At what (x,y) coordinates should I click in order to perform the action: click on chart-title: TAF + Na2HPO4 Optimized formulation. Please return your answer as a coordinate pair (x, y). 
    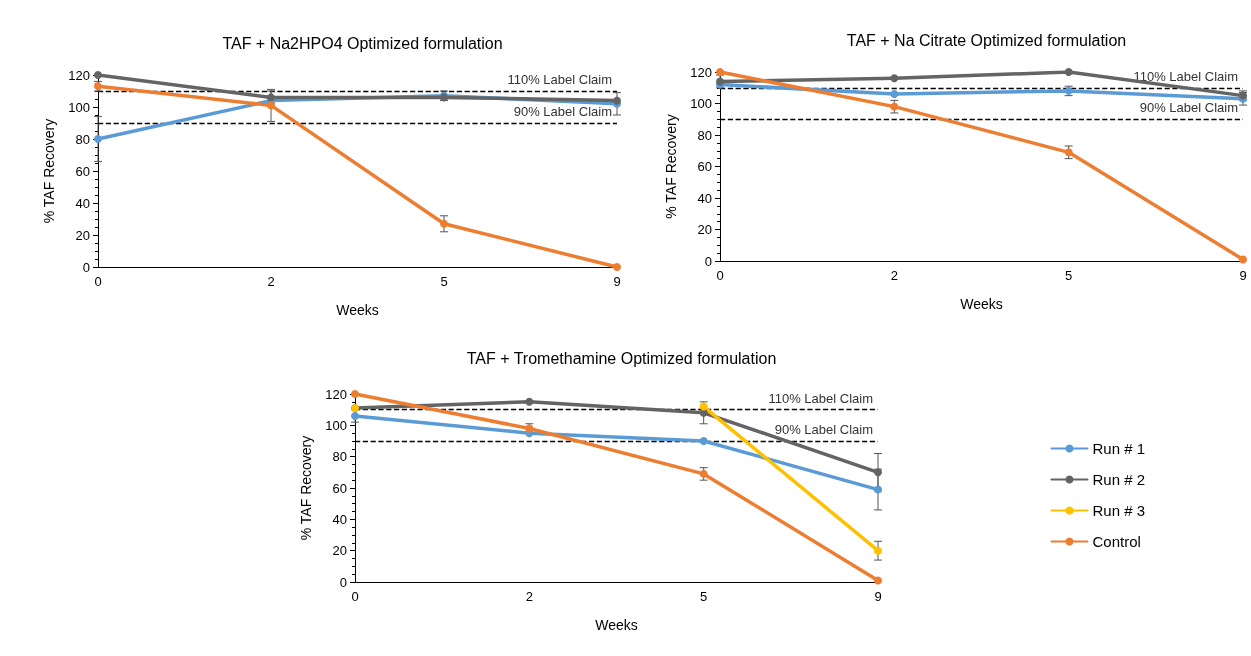
    Looking at the image, I should click on (362, 43).